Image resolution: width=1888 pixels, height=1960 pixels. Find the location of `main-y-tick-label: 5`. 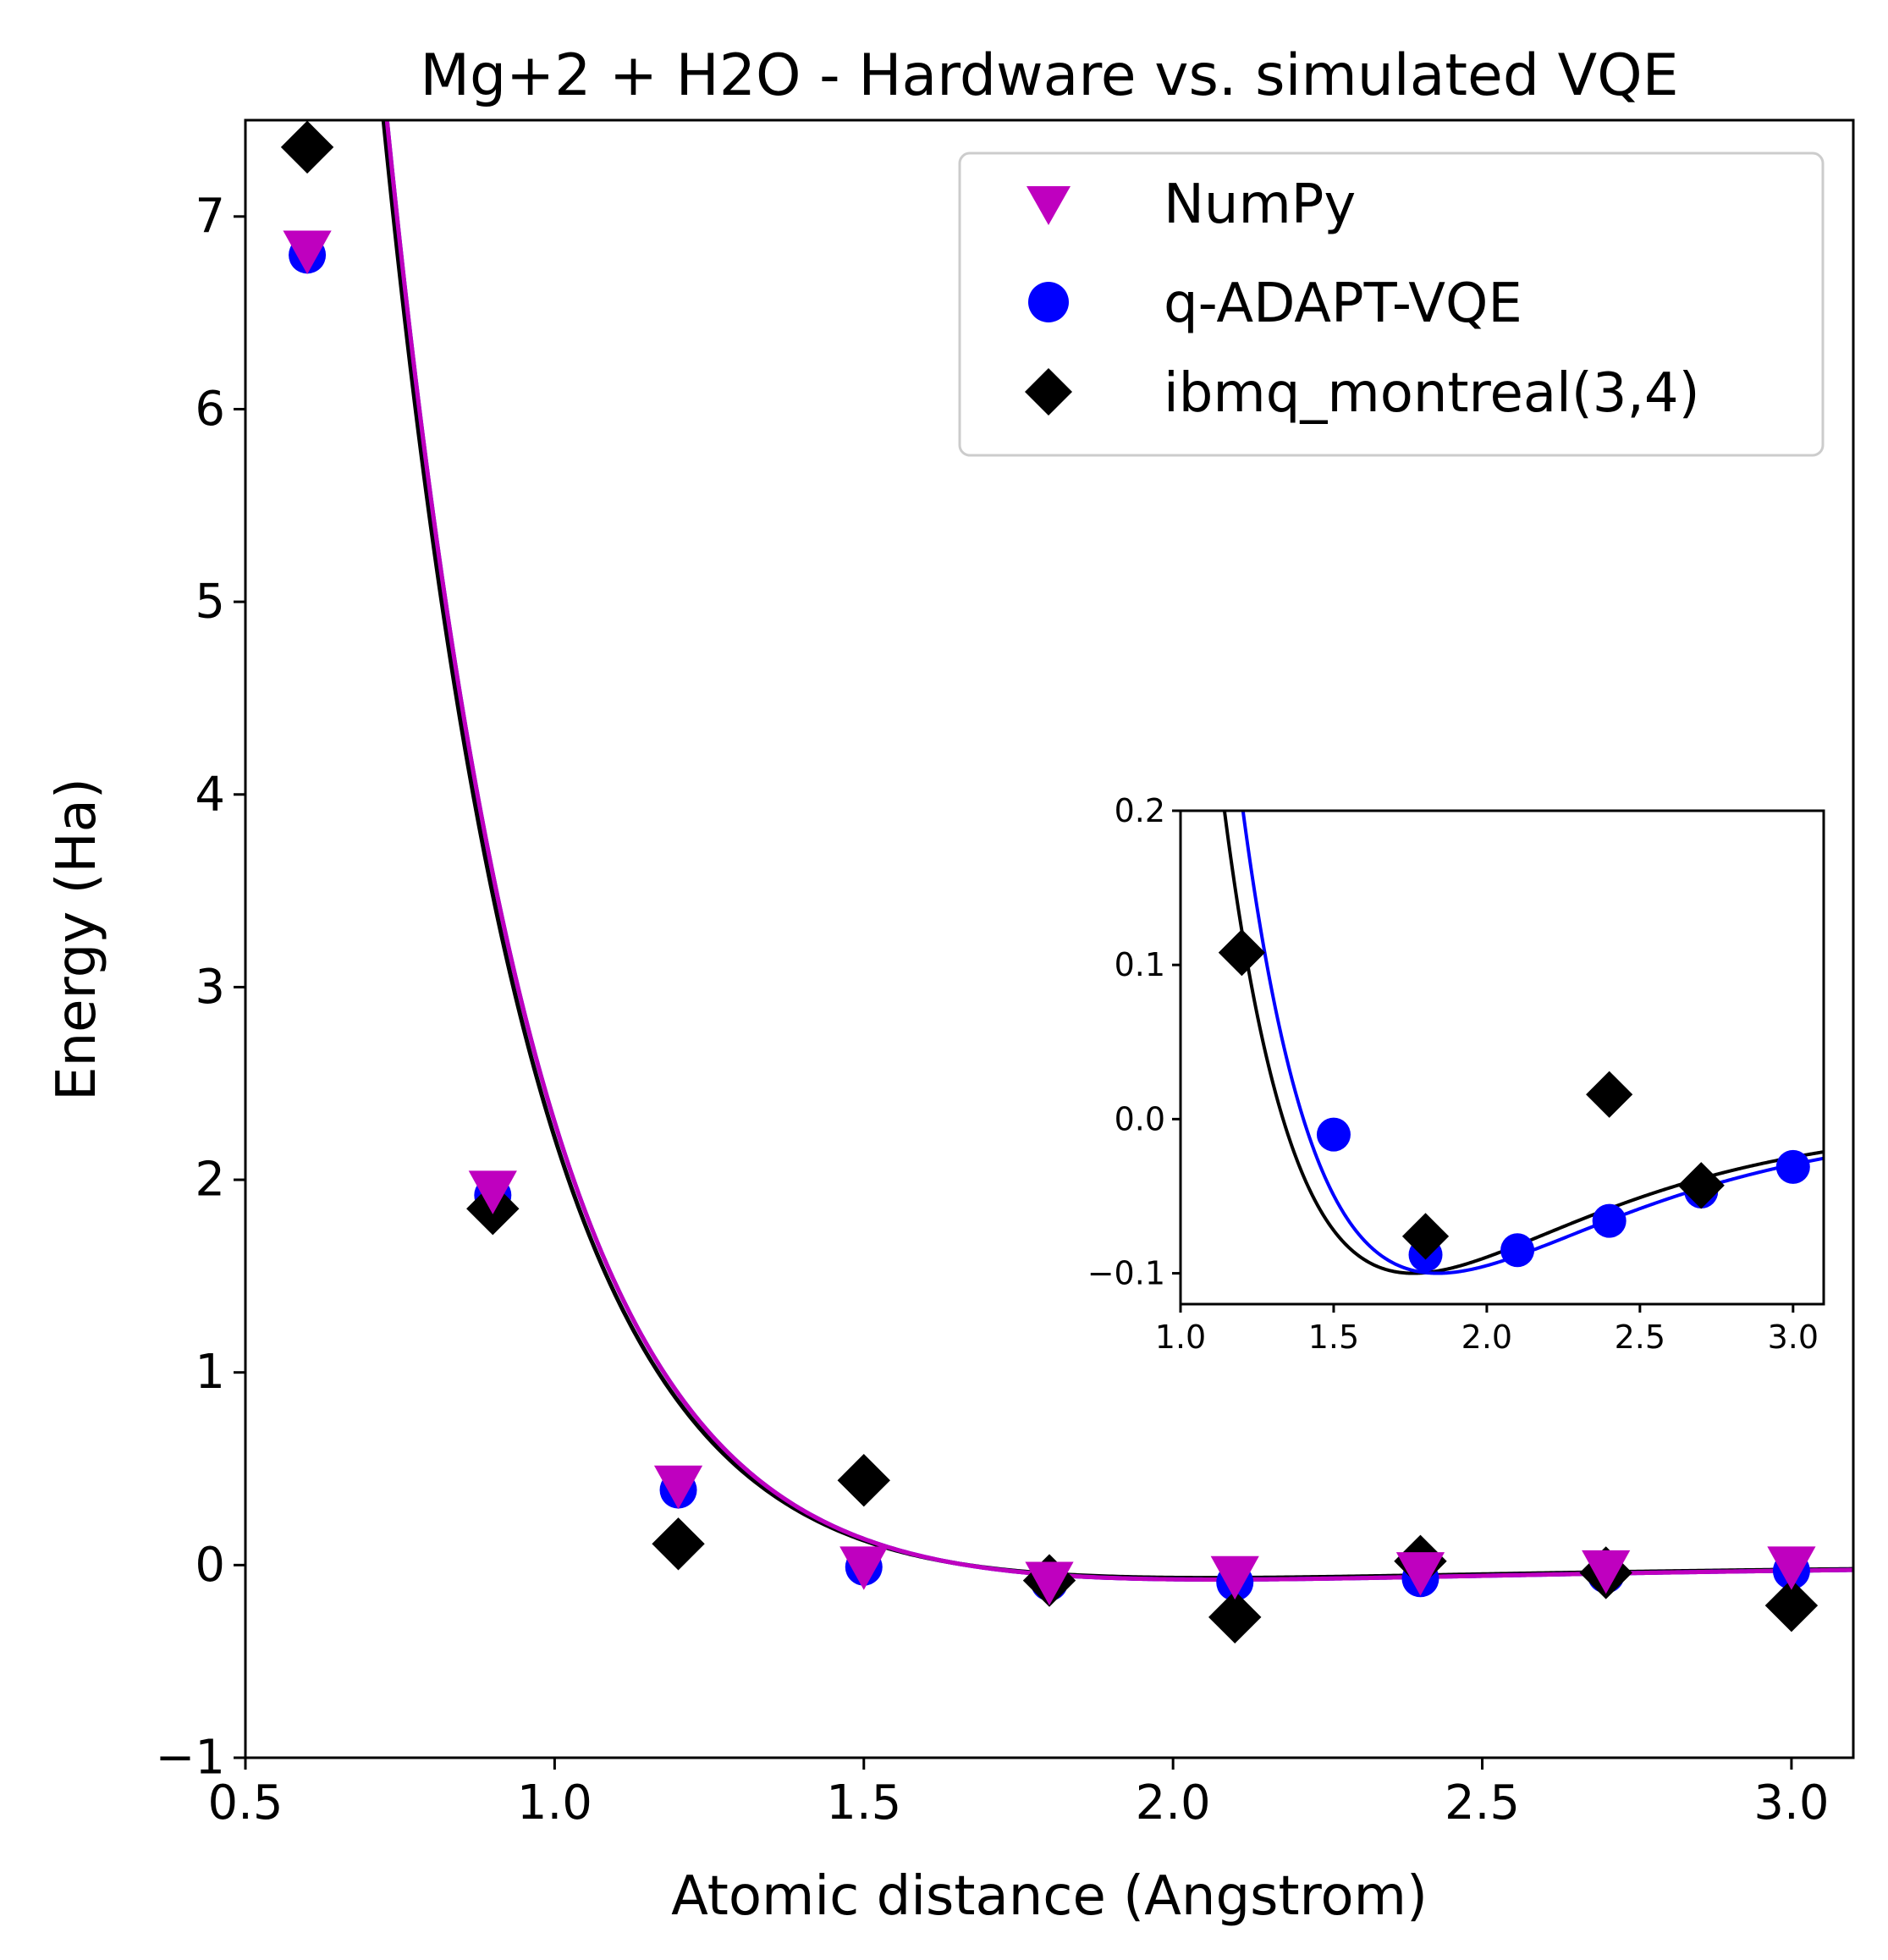

main-y-tick-label: 5 is located at coordinates (210, 602).